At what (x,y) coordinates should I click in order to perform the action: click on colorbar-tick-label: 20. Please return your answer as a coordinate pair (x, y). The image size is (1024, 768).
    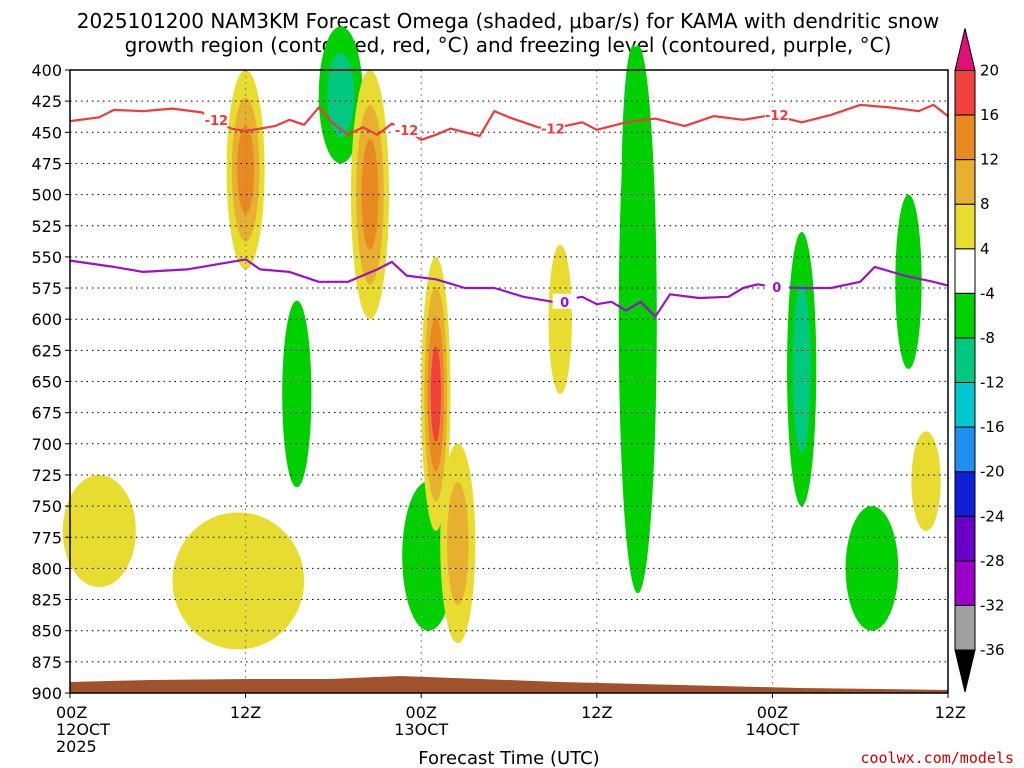
    Looking at the image, I should click on (989, 70).